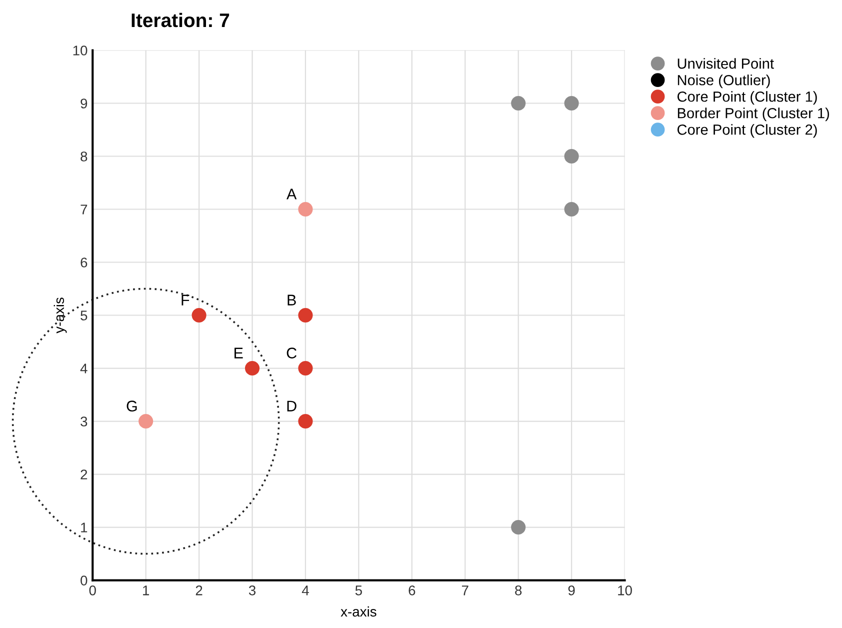 The image size is (842, 628). I want to click on x-tick-label: 2, so click(199, 591).